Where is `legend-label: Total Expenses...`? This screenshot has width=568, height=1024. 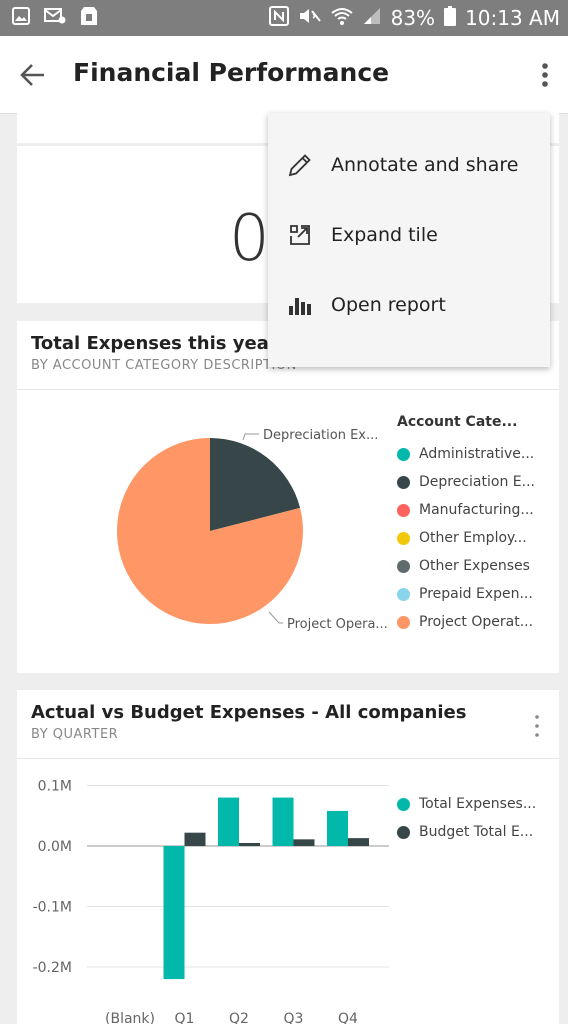 legend-label: Total Expenses... is located at coordinates (478, 804).